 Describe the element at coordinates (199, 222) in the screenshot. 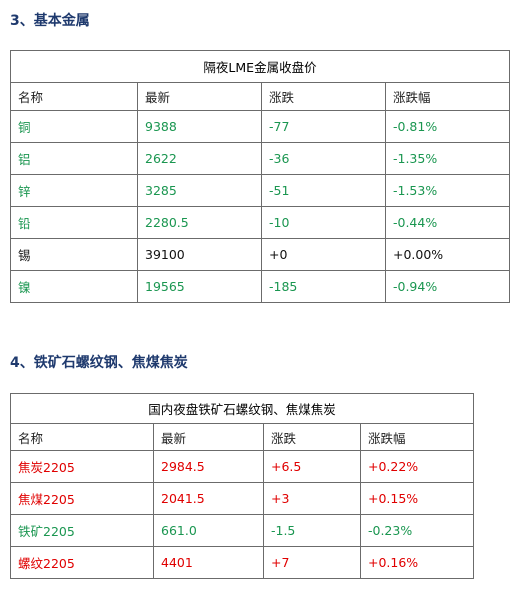

I see `cell: 2280.5` at that location.